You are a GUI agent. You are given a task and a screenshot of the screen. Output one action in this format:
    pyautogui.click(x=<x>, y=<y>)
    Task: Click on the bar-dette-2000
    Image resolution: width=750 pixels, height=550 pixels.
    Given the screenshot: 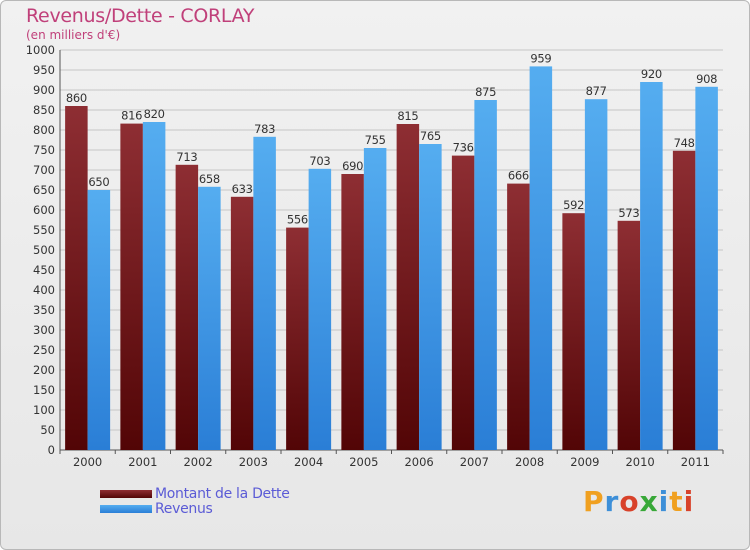 What is the action you would take?
    pyautogui.click(x=76, y=278)
    